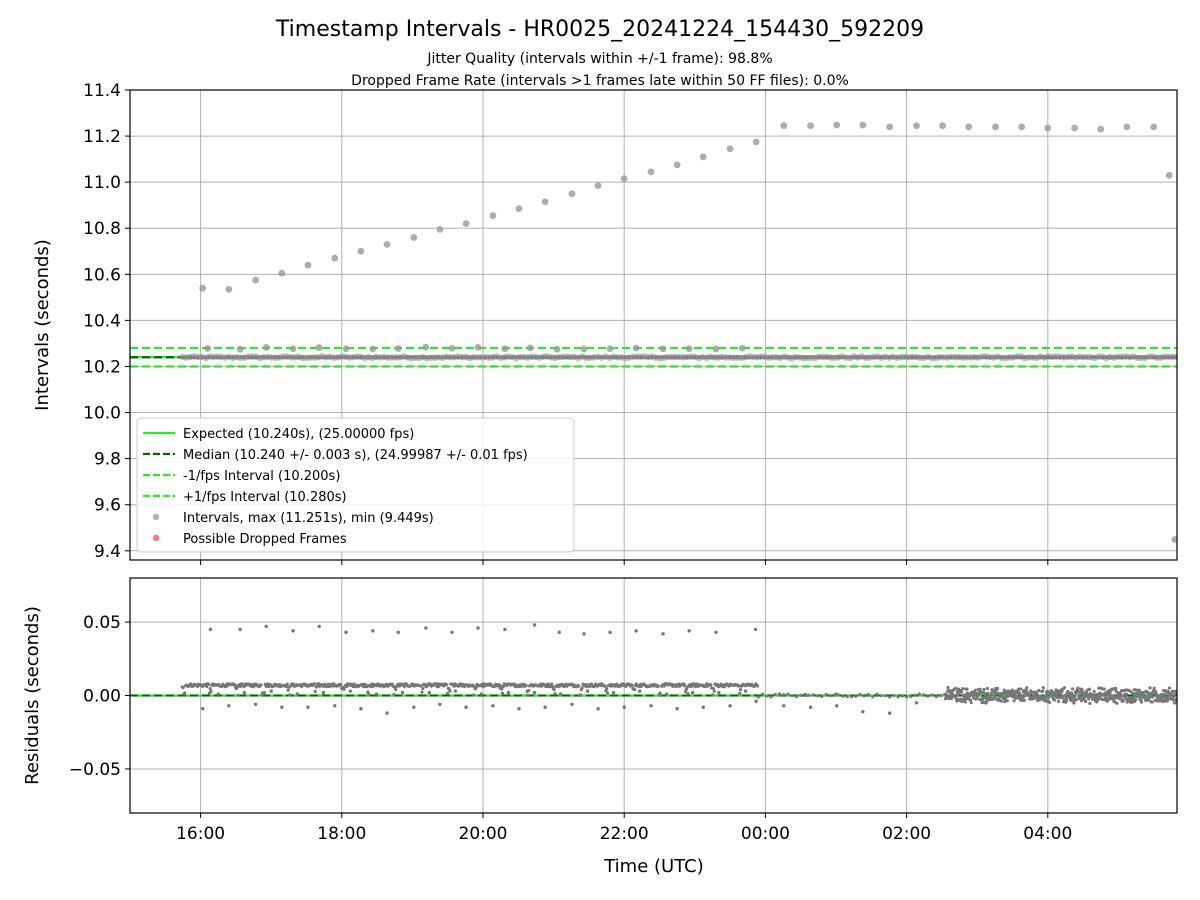 Image resolution: width=1200 pixels, height=900 pixels. What do you see at coordinates (102, 229) in the screenshot?
I see `y-tick-label: 10.8` at bounding box center [102, 229].